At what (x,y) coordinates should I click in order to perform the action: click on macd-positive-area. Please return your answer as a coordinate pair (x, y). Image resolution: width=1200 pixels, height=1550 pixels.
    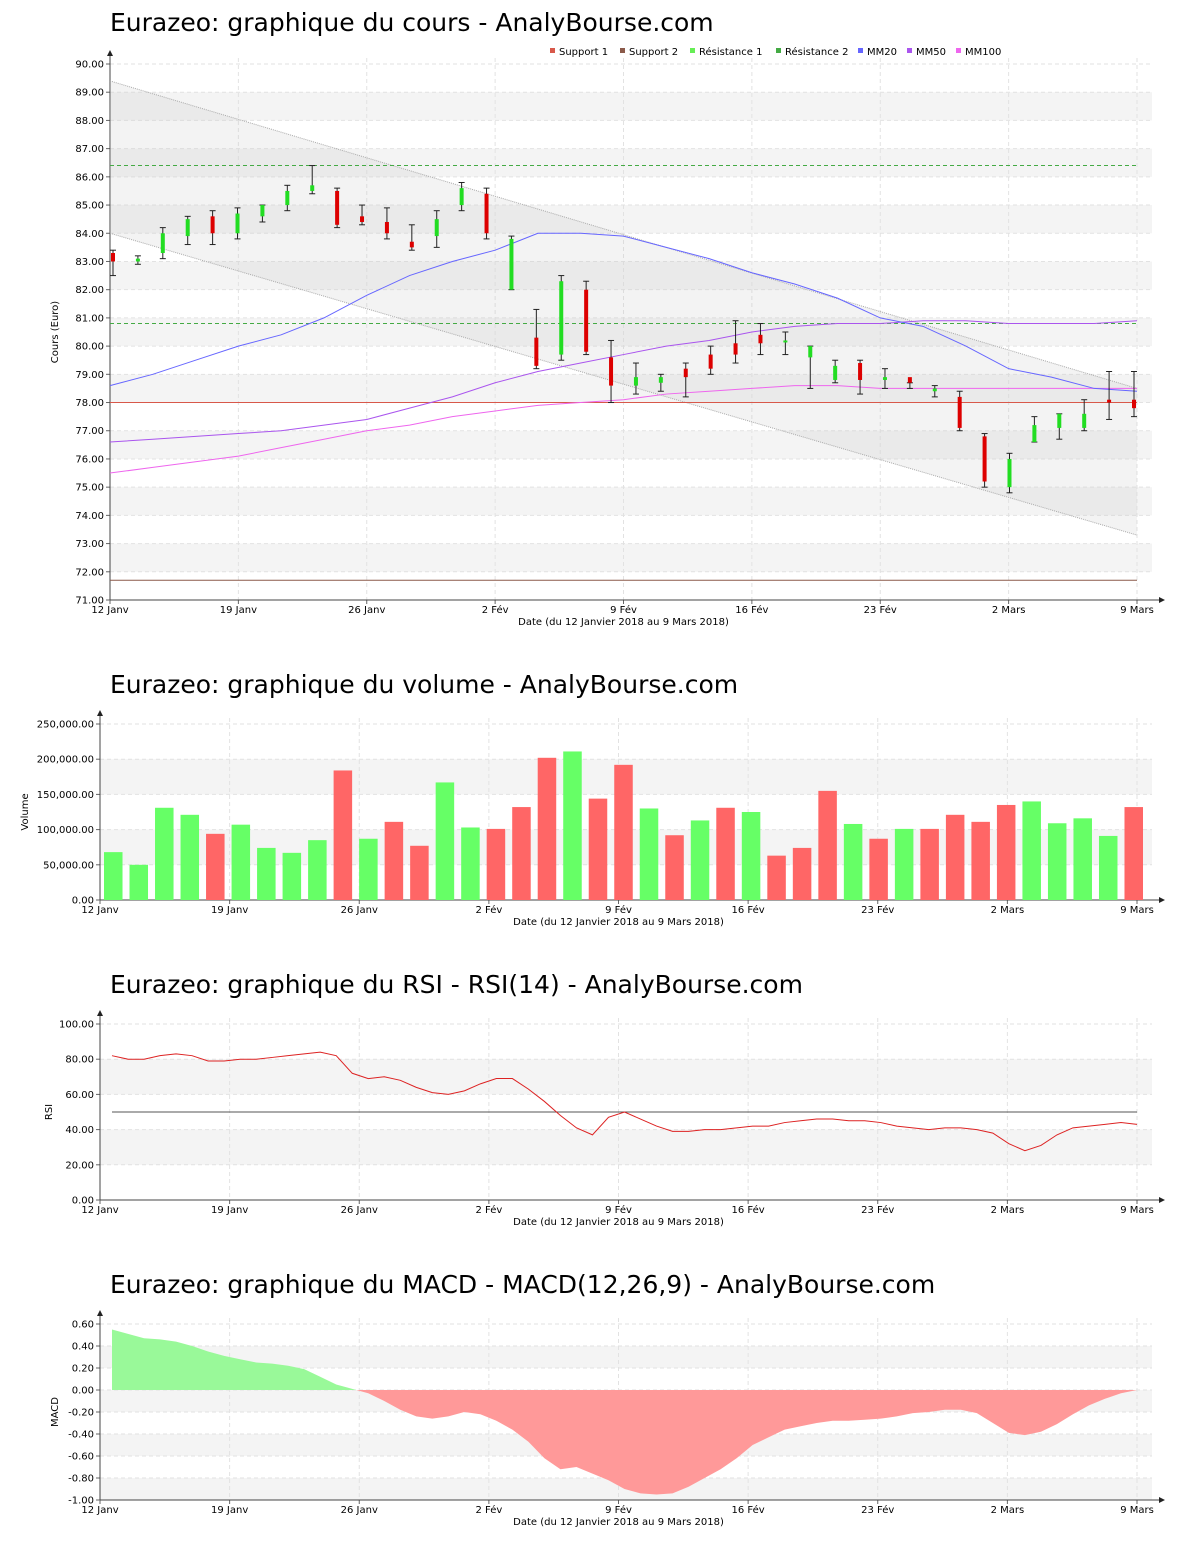
    Looking at the image, I should click on (234, 1359).